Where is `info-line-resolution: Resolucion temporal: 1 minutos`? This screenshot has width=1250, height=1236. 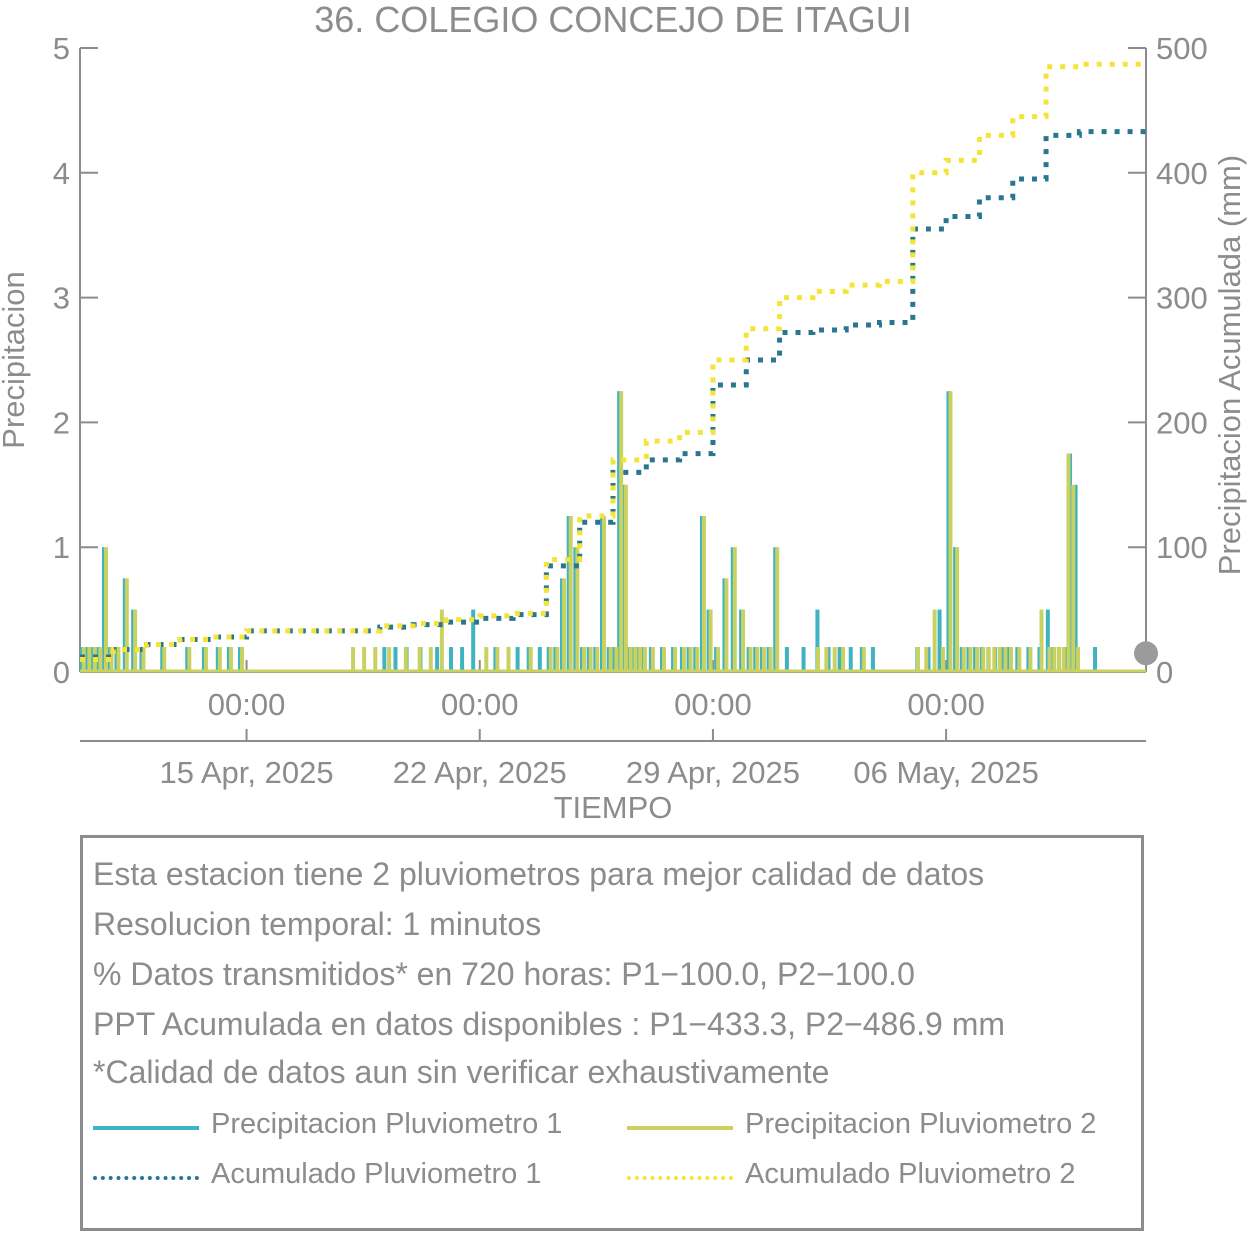 info-line-resolution: Resolucion temporal: 1 minutos is located at coordinates (317, 924).